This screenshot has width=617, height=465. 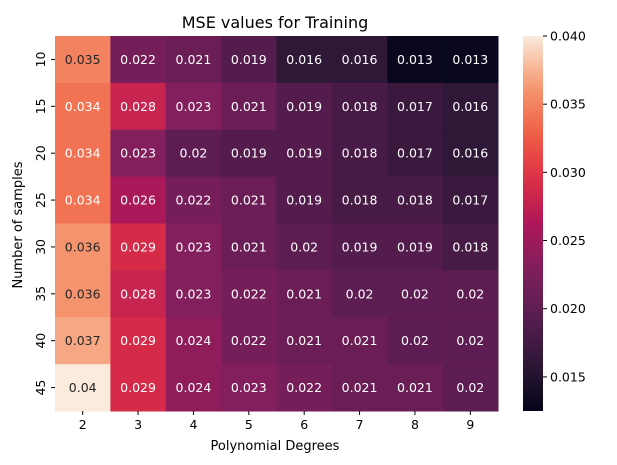 I want to click on x-tick-label: 7, so click(x=360, y=424).